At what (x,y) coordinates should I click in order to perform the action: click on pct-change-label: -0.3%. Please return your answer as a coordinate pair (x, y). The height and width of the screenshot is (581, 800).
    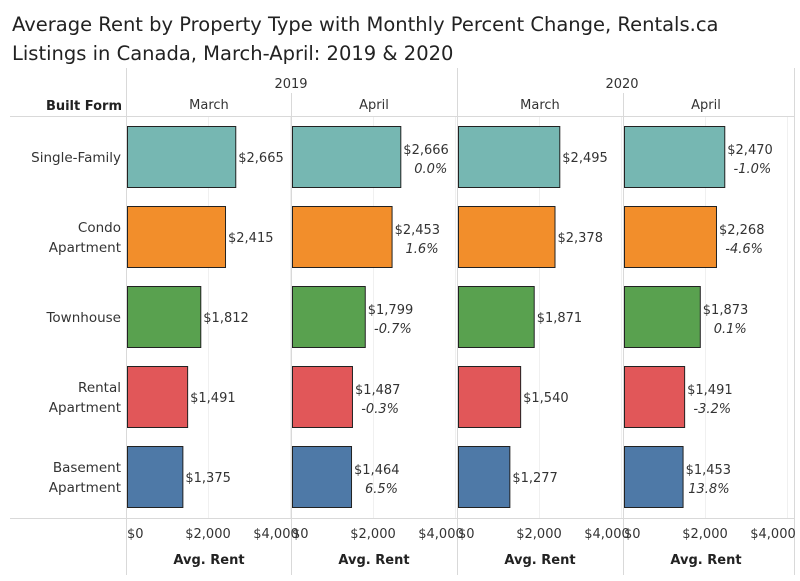
    Looking at the image, I should click on (380, 409).